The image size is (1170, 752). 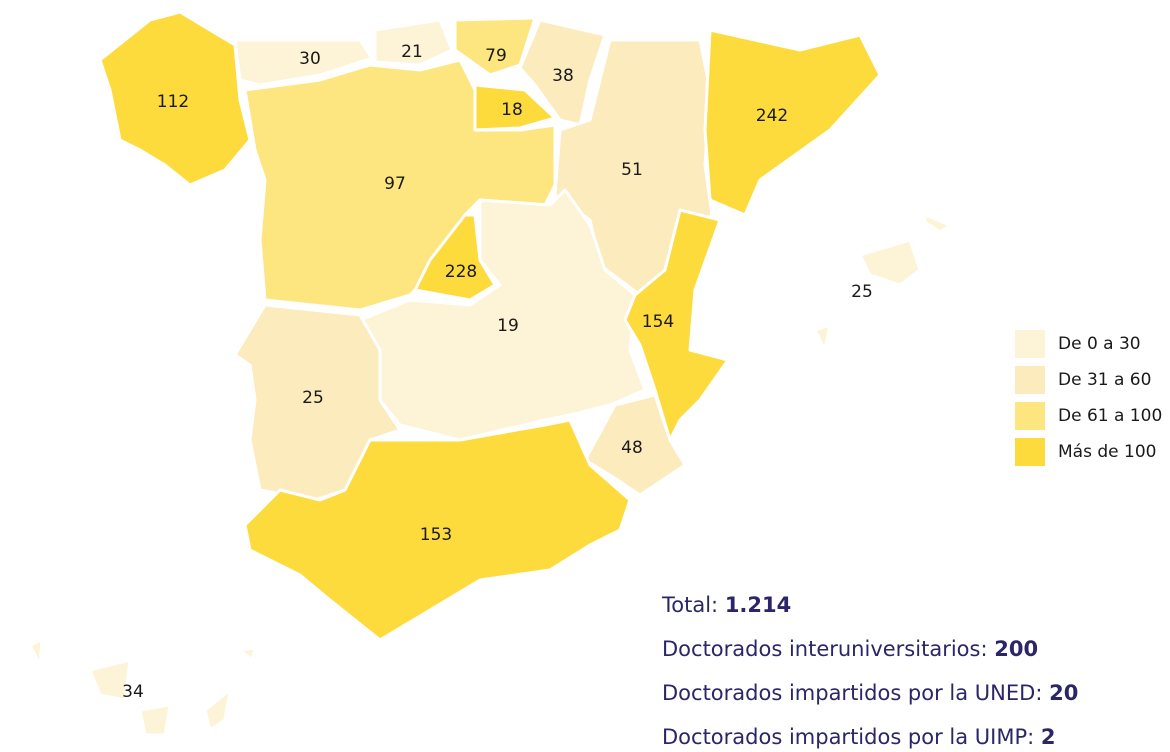 What do you see at coordinates (848, 737) in the screenshot?
I see `stat-label: Doctorados impartidos por la UIMP:` at bounding box center [848, 737].